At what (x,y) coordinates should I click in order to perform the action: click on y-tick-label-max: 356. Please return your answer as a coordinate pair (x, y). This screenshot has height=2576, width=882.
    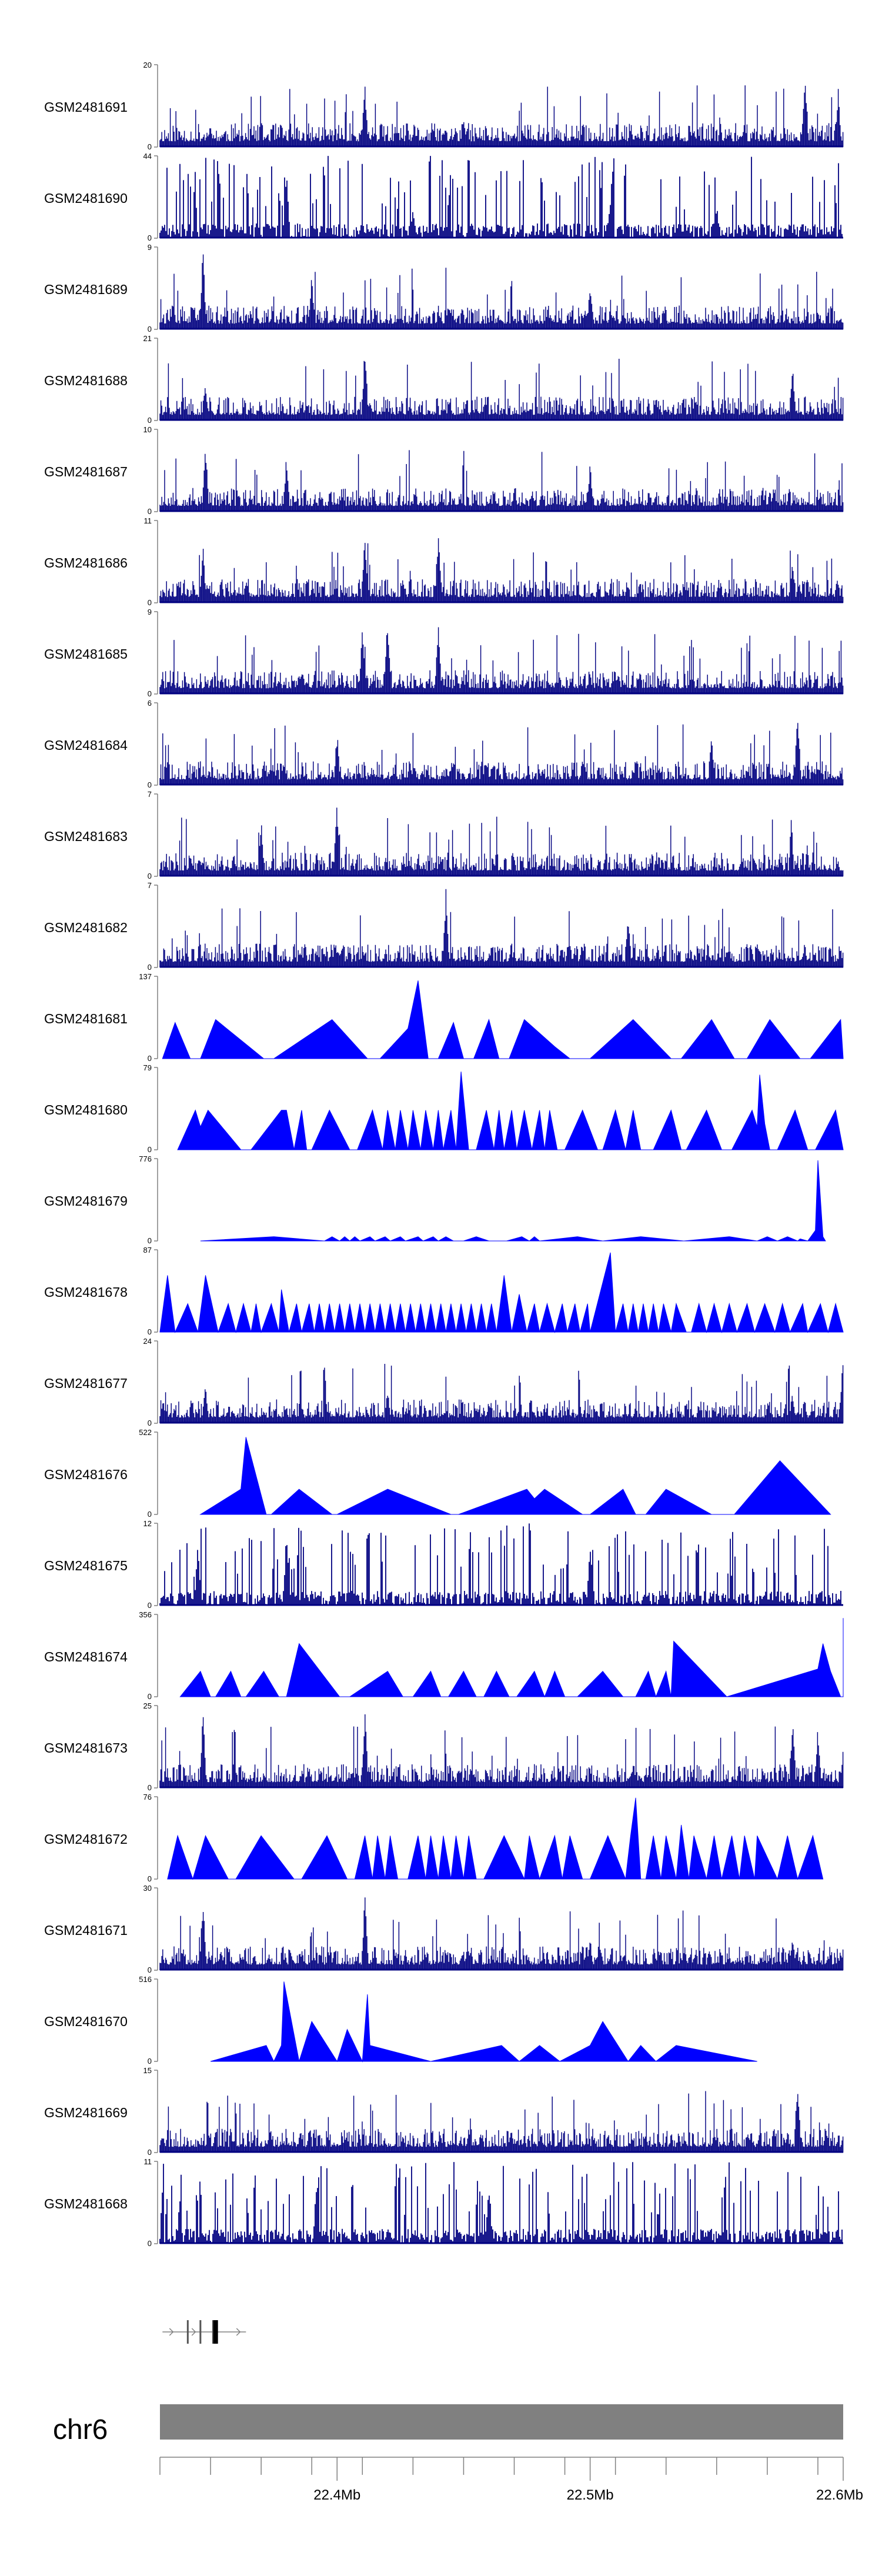
    Looking at the image, I should click on (145, 1614).